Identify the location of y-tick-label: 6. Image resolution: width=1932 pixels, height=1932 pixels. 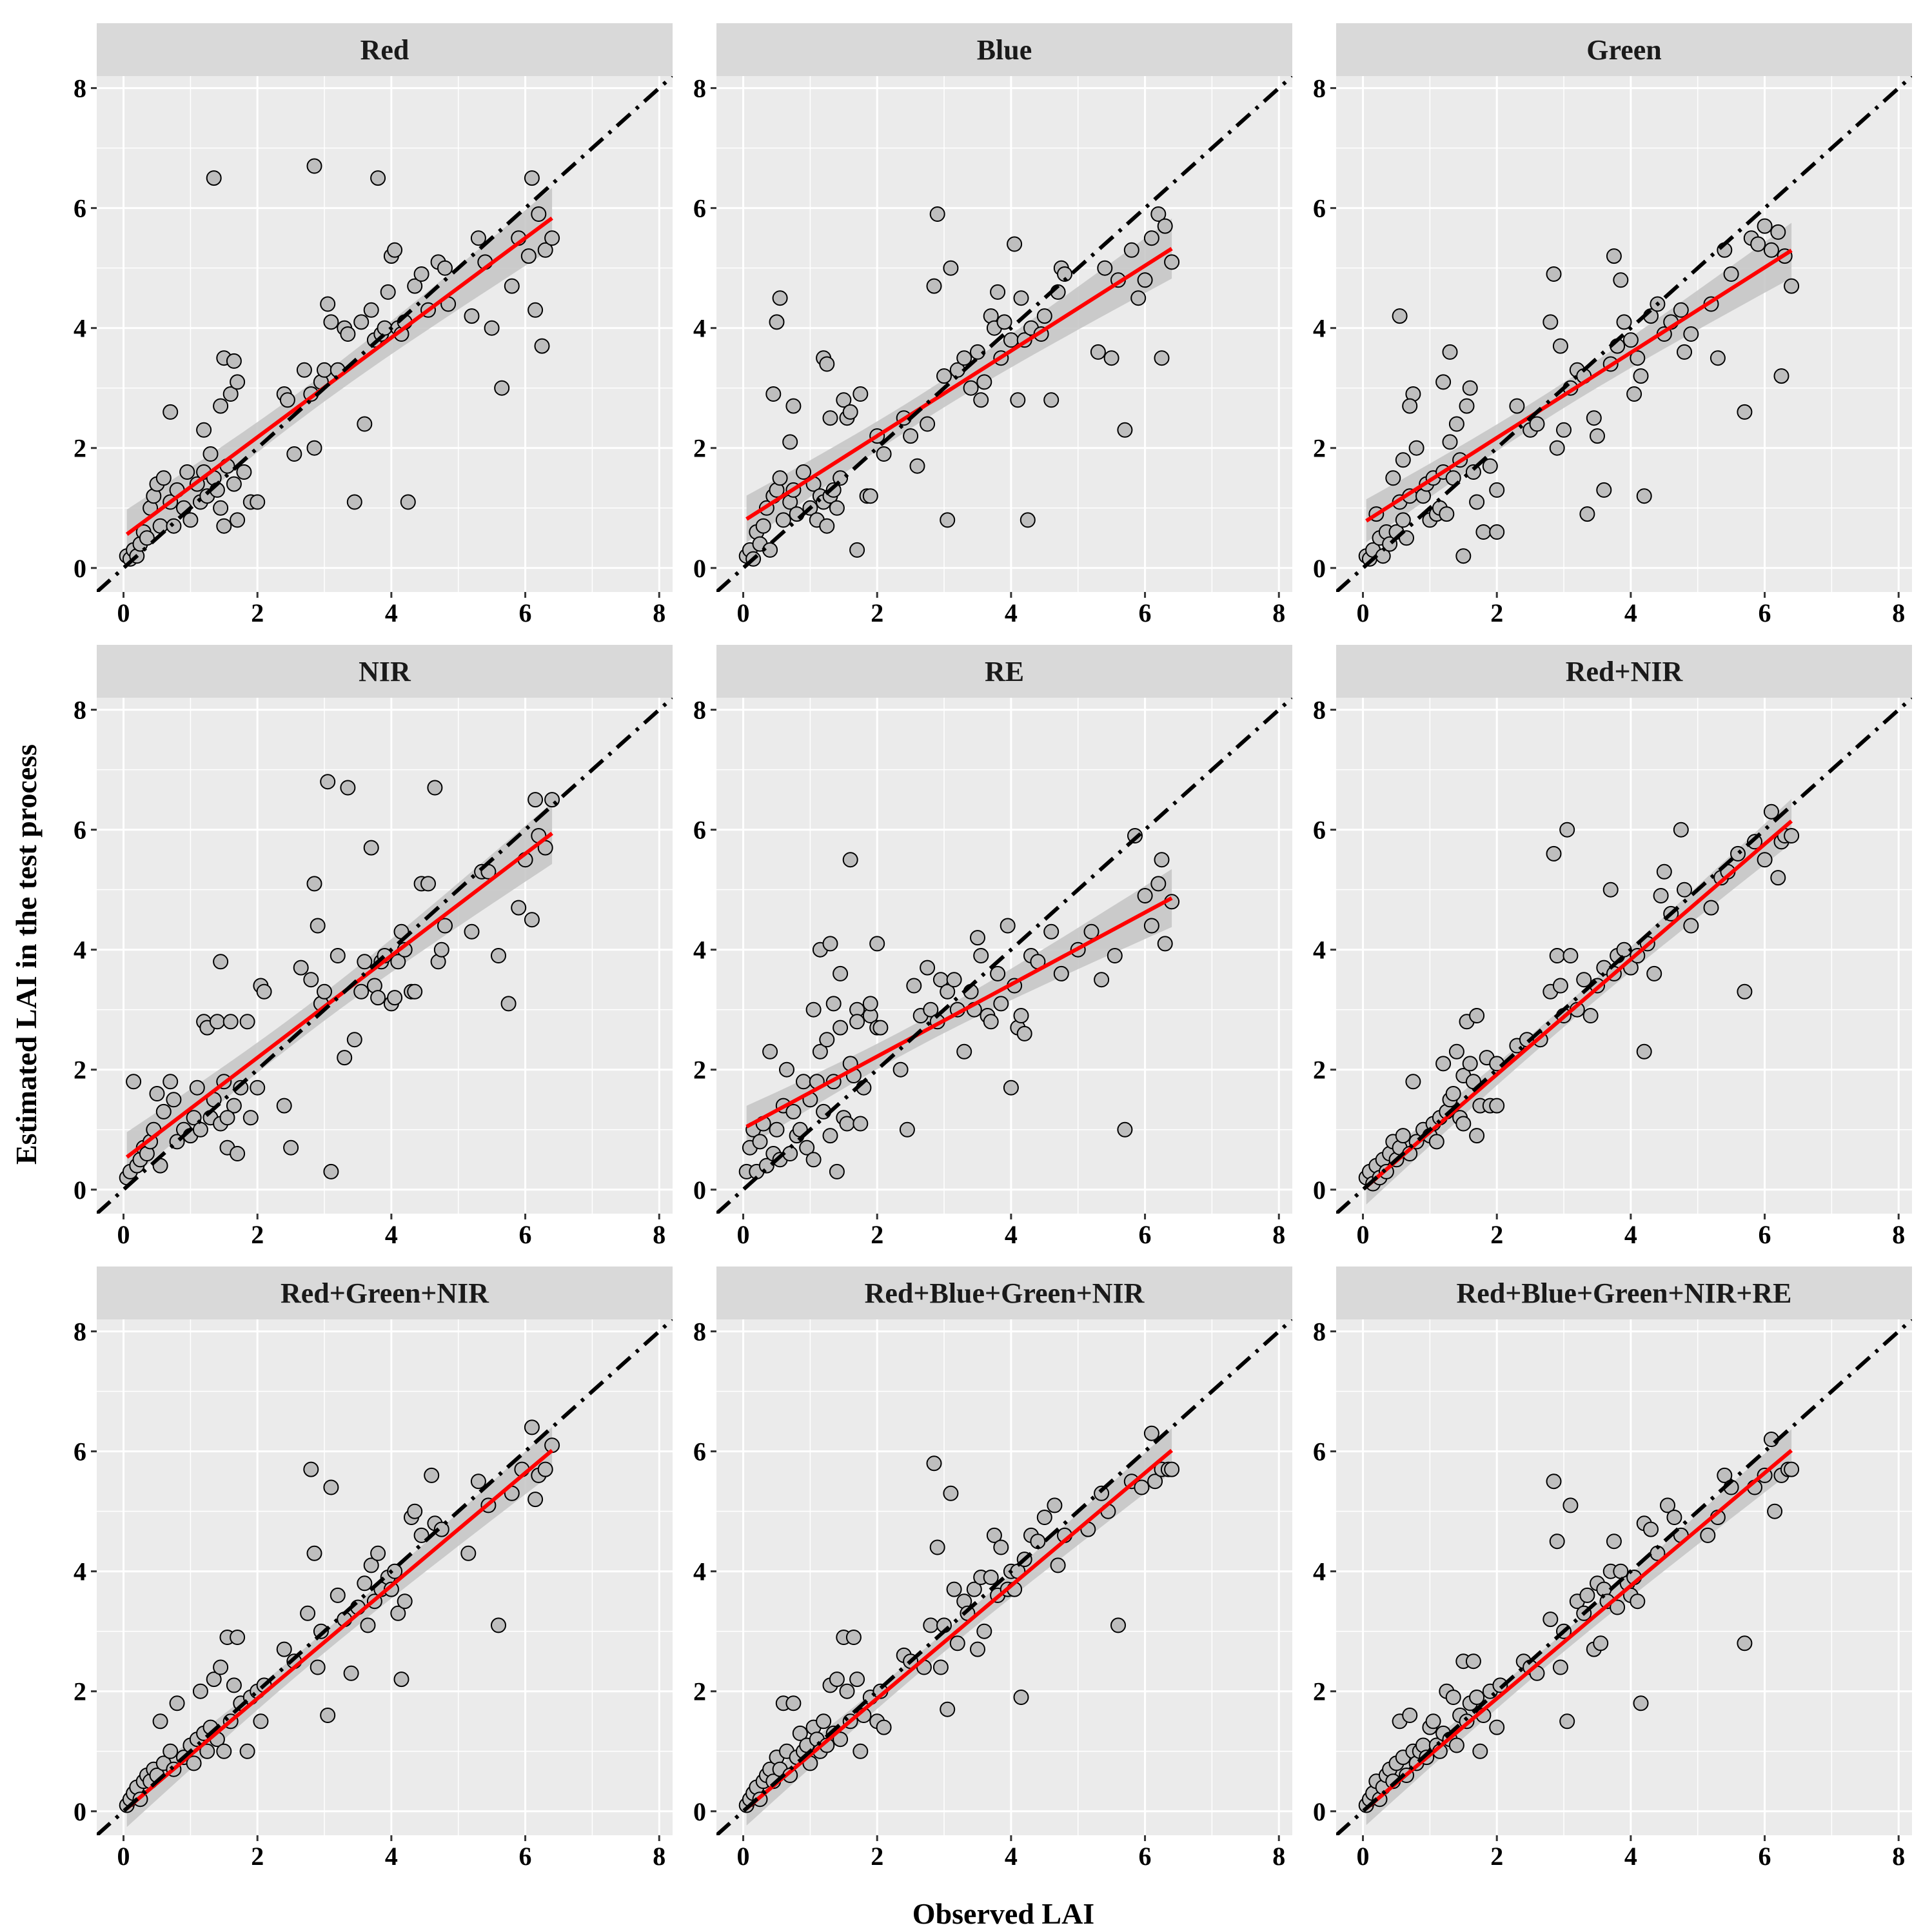
(80, 1451).